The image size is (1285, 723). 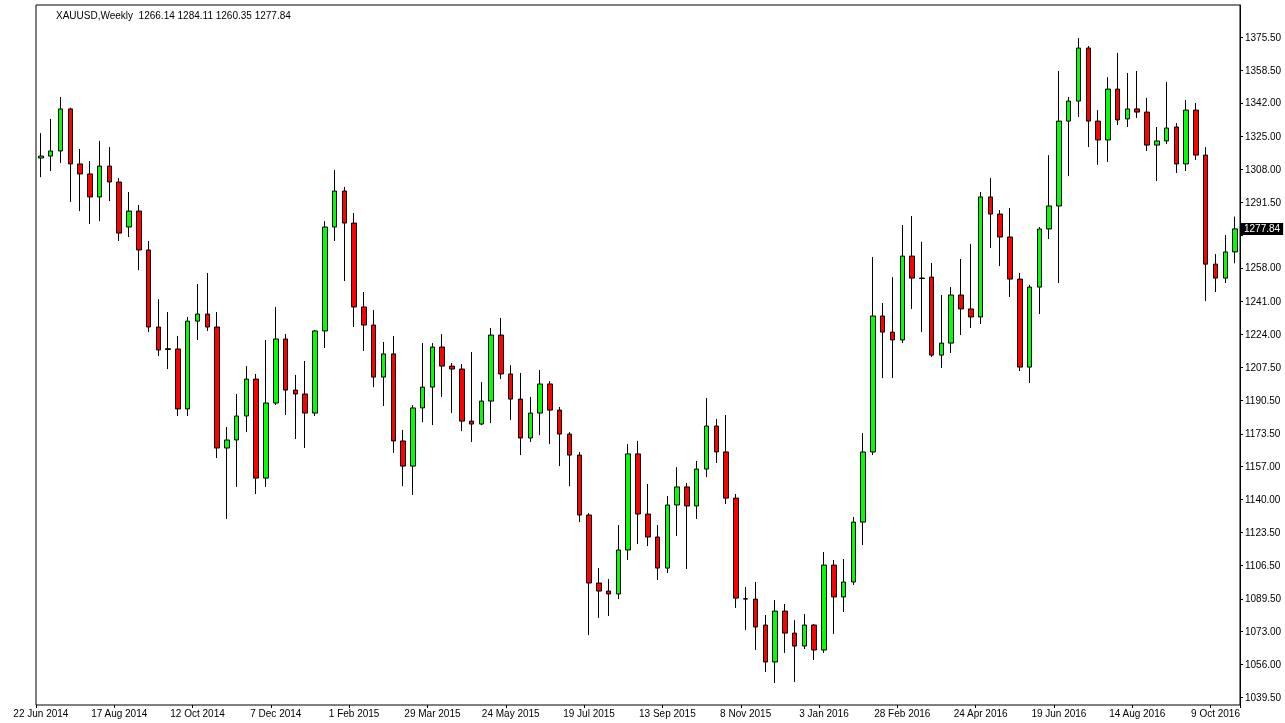 I want to click on y-tick-label: 1073.00, so click(x=1263, y=631).